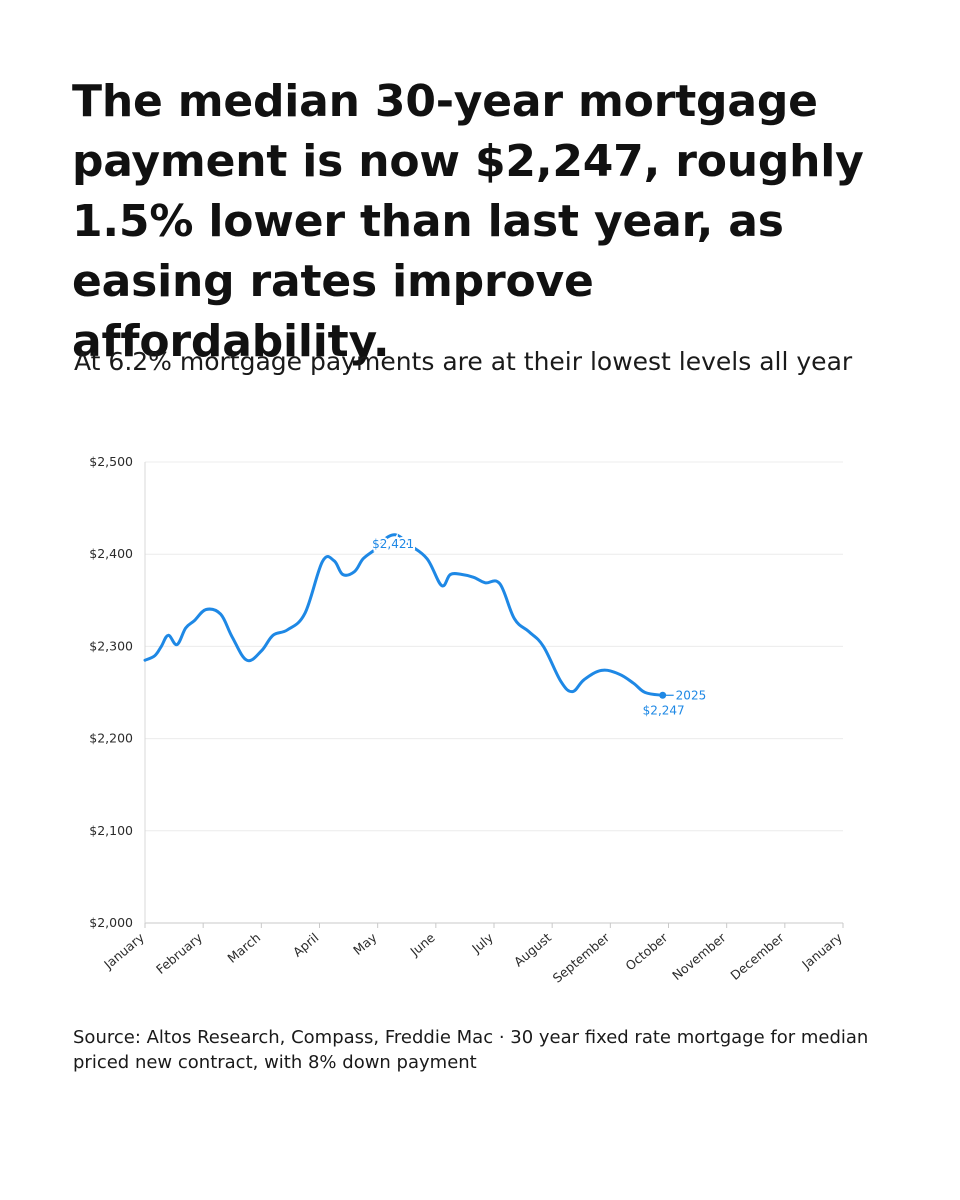 The image size is (960, 1200). What do you see at coordinates (111, 692) in the screenshot?
I see `y-axis-tick-labels: $2,000 $2,100 $2,200 $2,300 $2,400 $2,500` at bounding box center [111, 692].